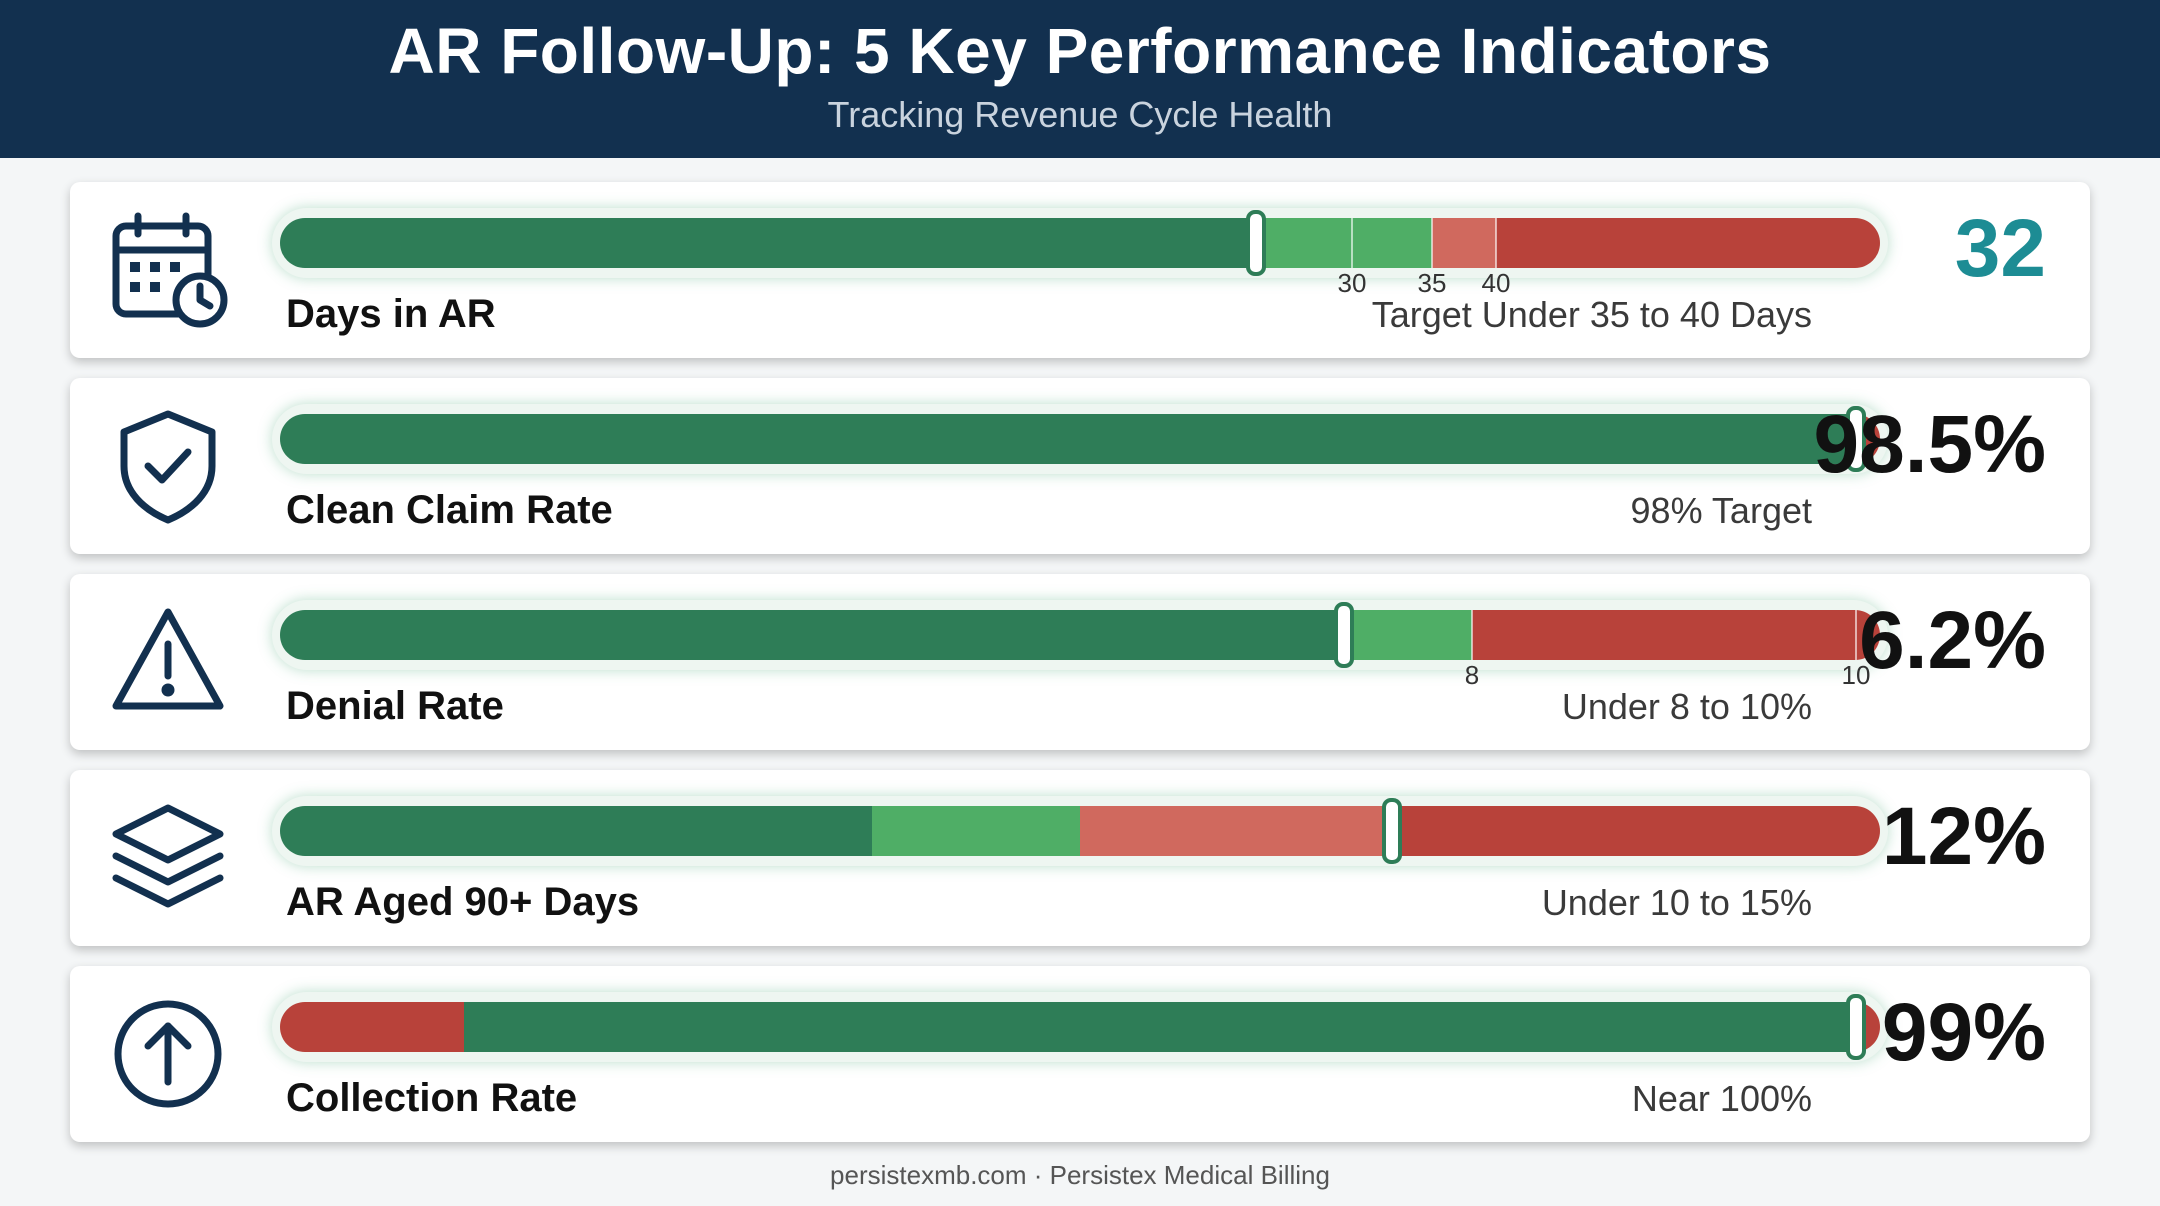 The width and height of the screenshot is (2160, 1206). Describe the element at coordinates (1856, 675) in the screenshot. I see `tick-label: 10` at that location.